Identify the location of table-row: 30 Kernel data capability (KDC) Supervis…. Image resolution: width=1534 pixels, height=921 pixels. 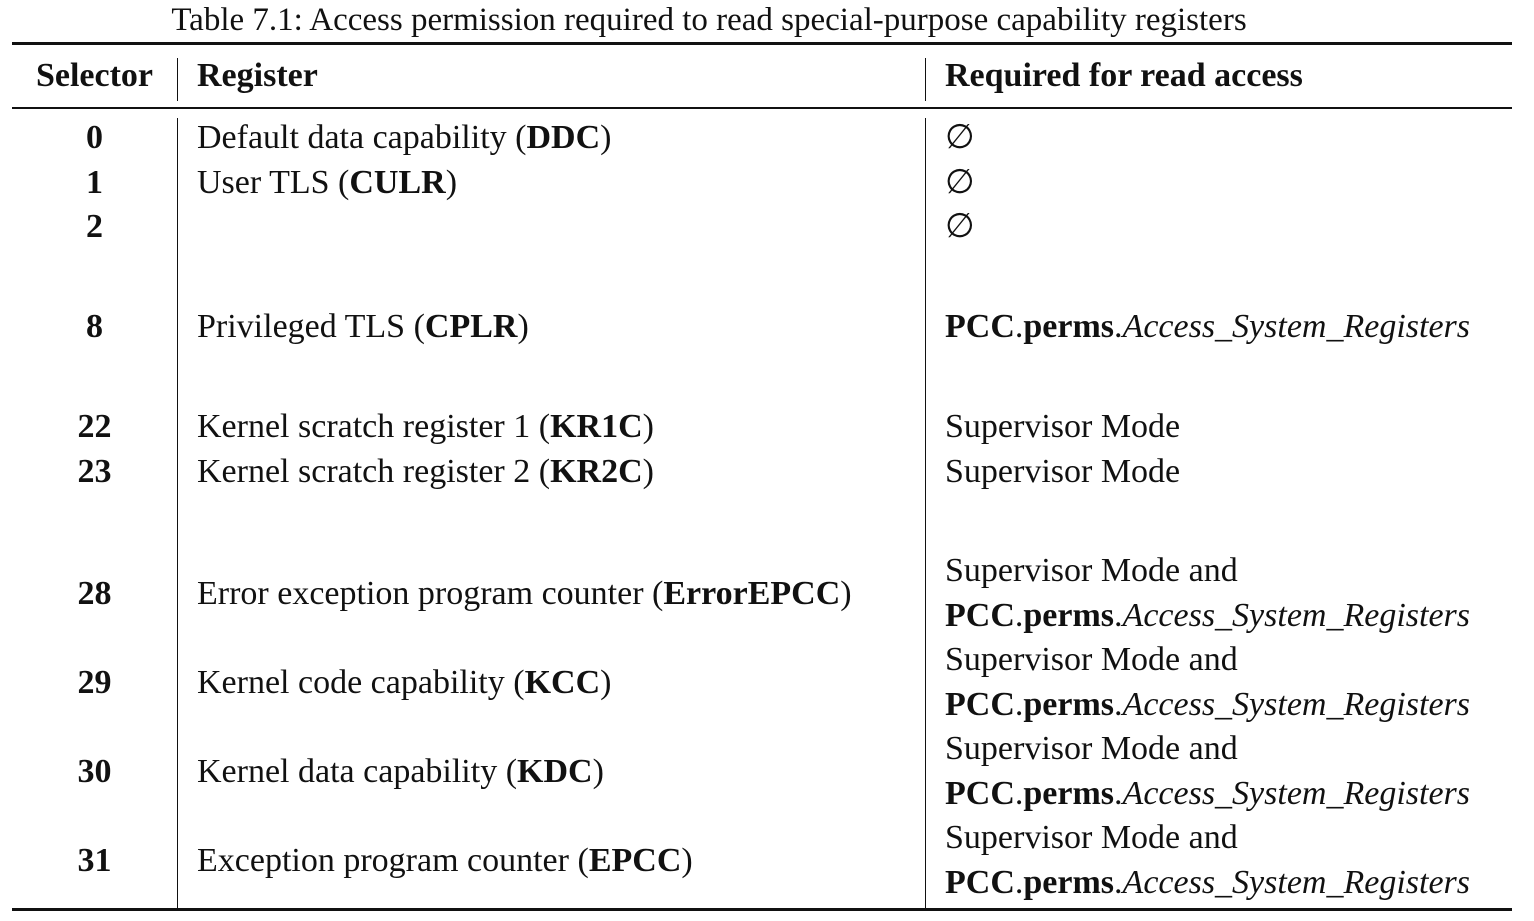
(767, 771).